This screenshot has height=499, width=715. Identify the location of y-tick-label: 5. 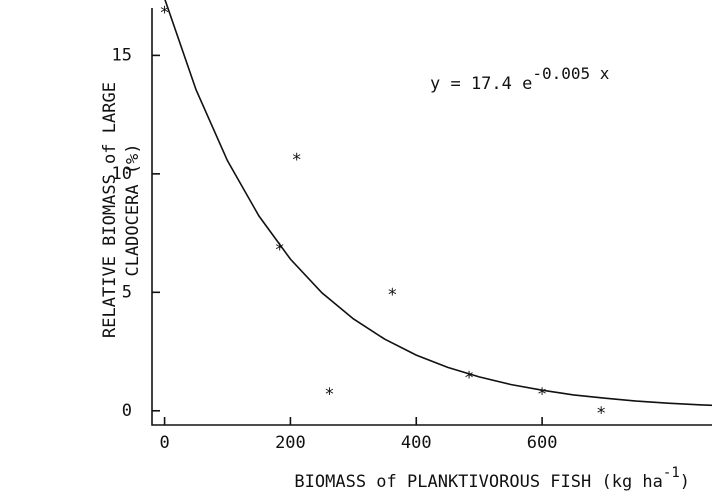
(127, 292).